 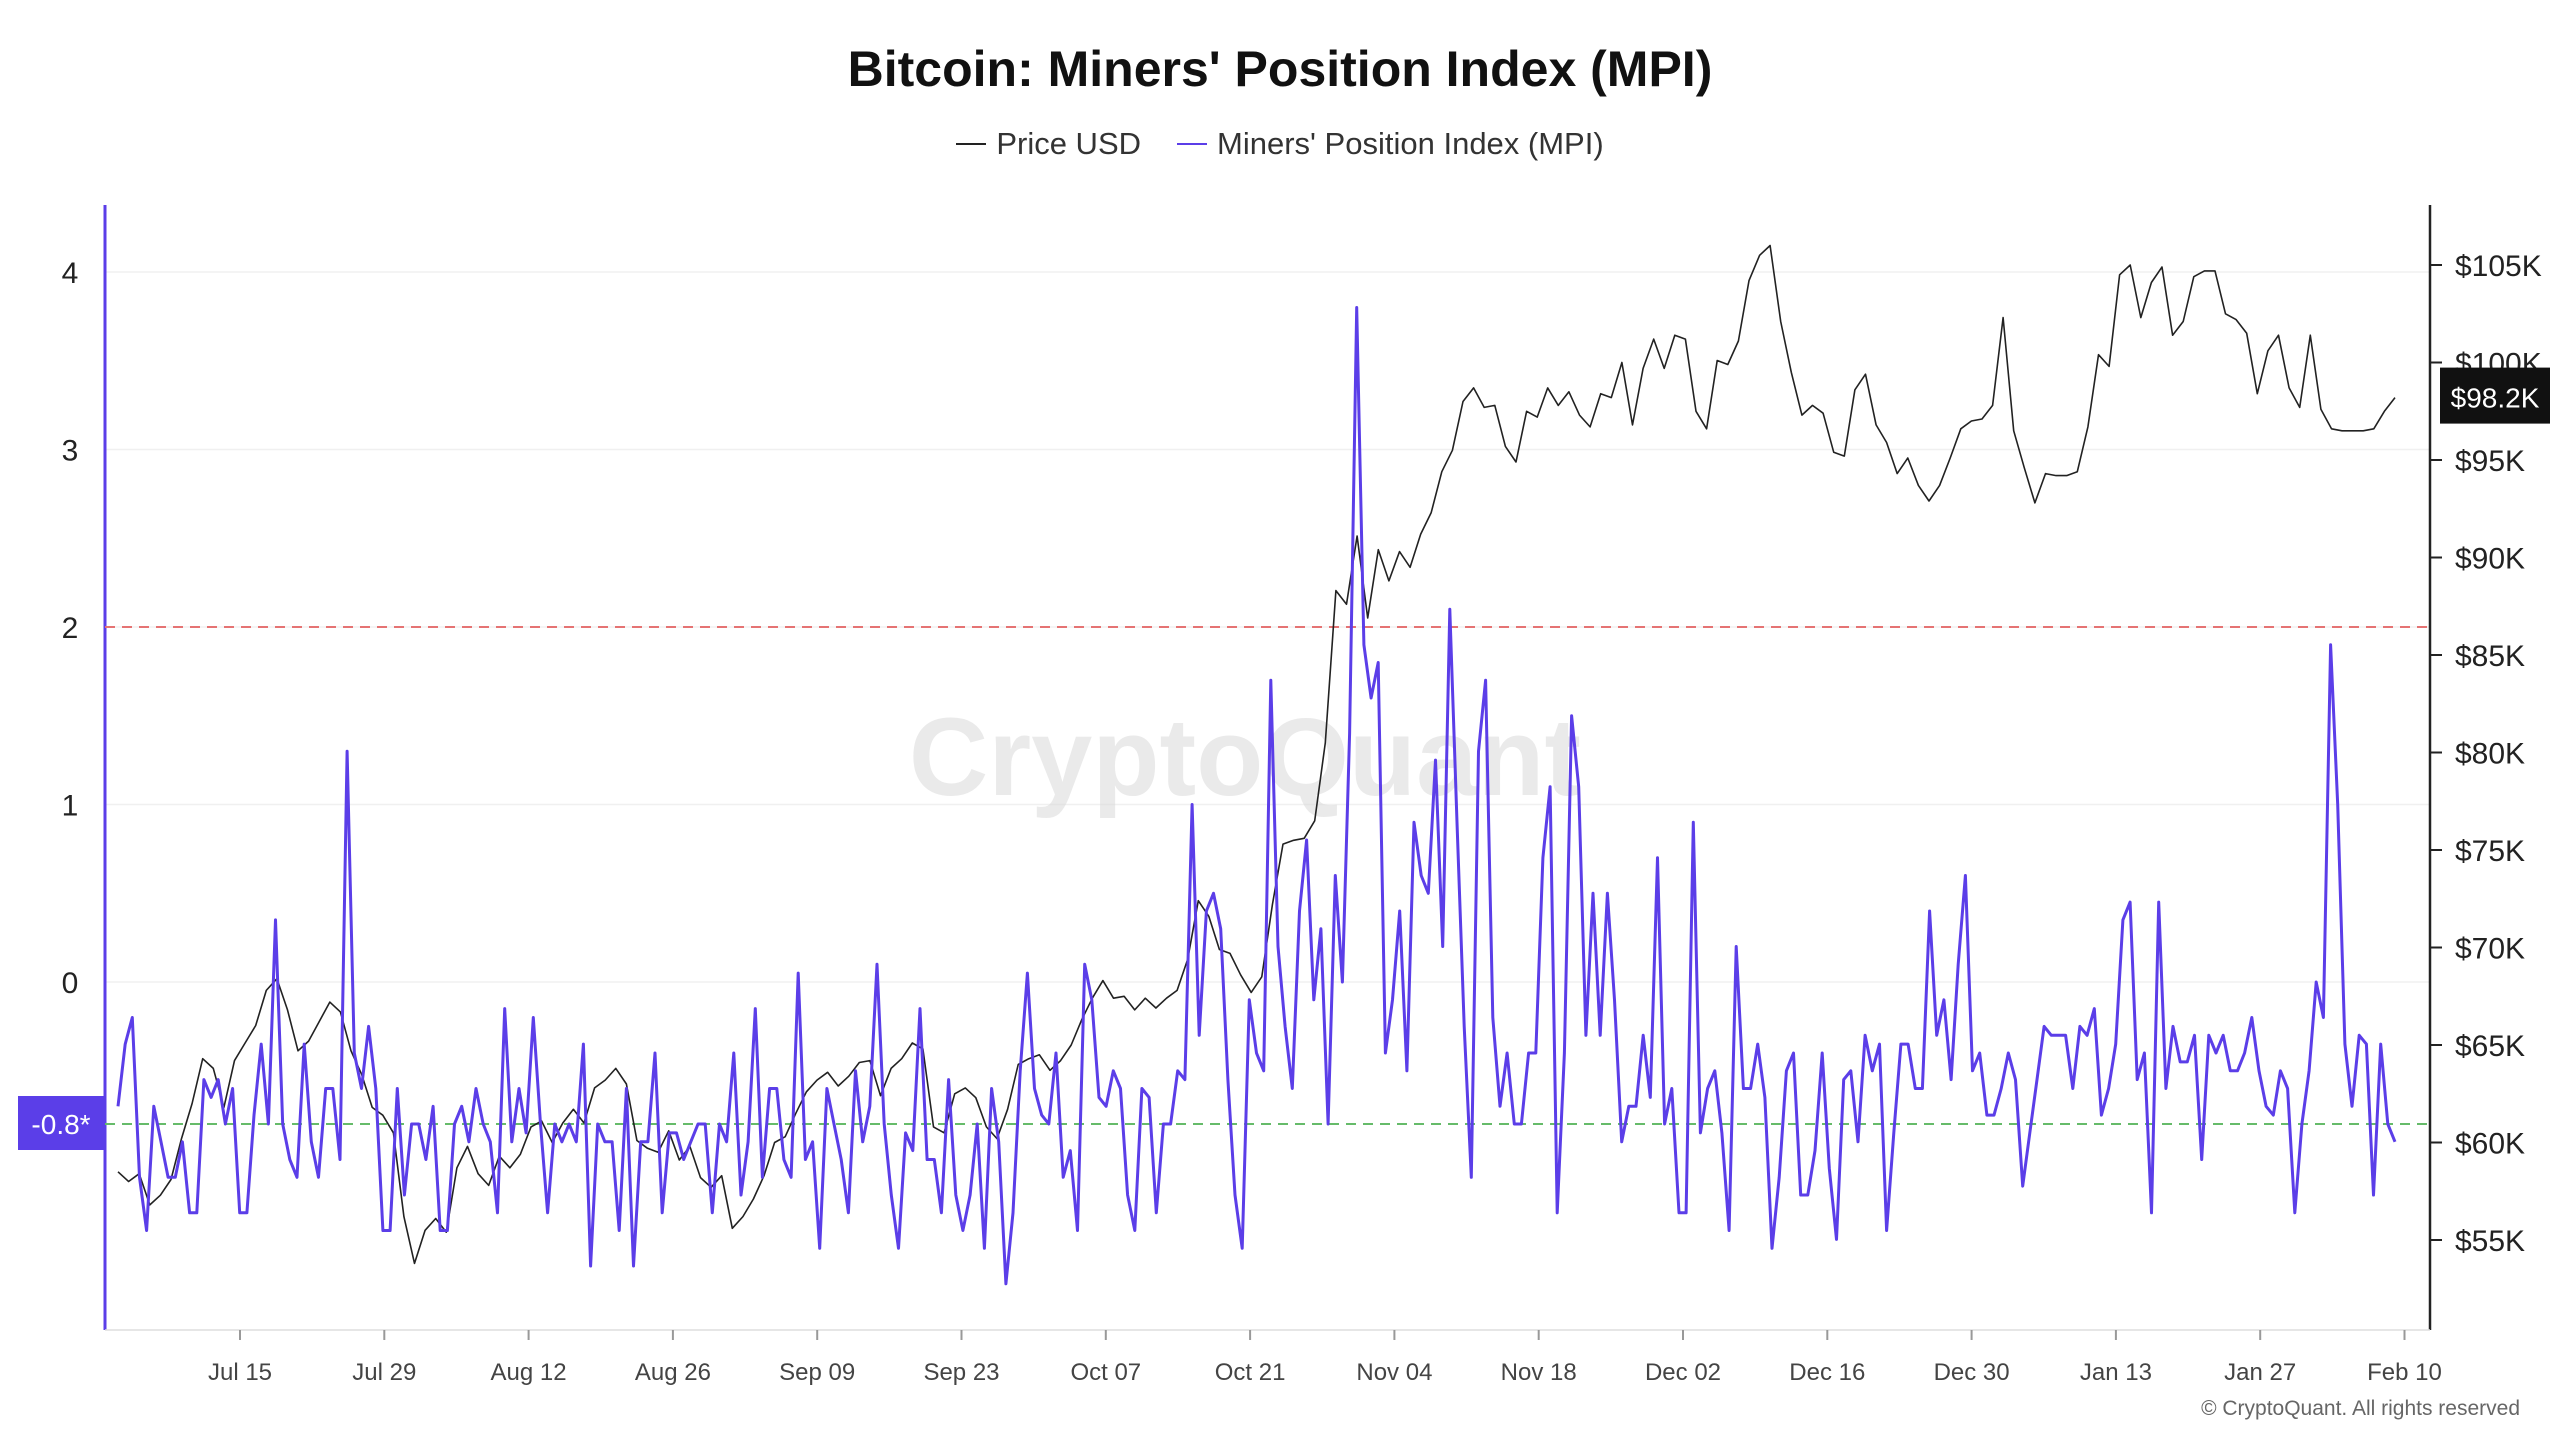 What do you see at coordinates (1105, 1372) in the screenshot?
I see `x-tick-label: Oct 07` at bounding box center [1105, 1372].